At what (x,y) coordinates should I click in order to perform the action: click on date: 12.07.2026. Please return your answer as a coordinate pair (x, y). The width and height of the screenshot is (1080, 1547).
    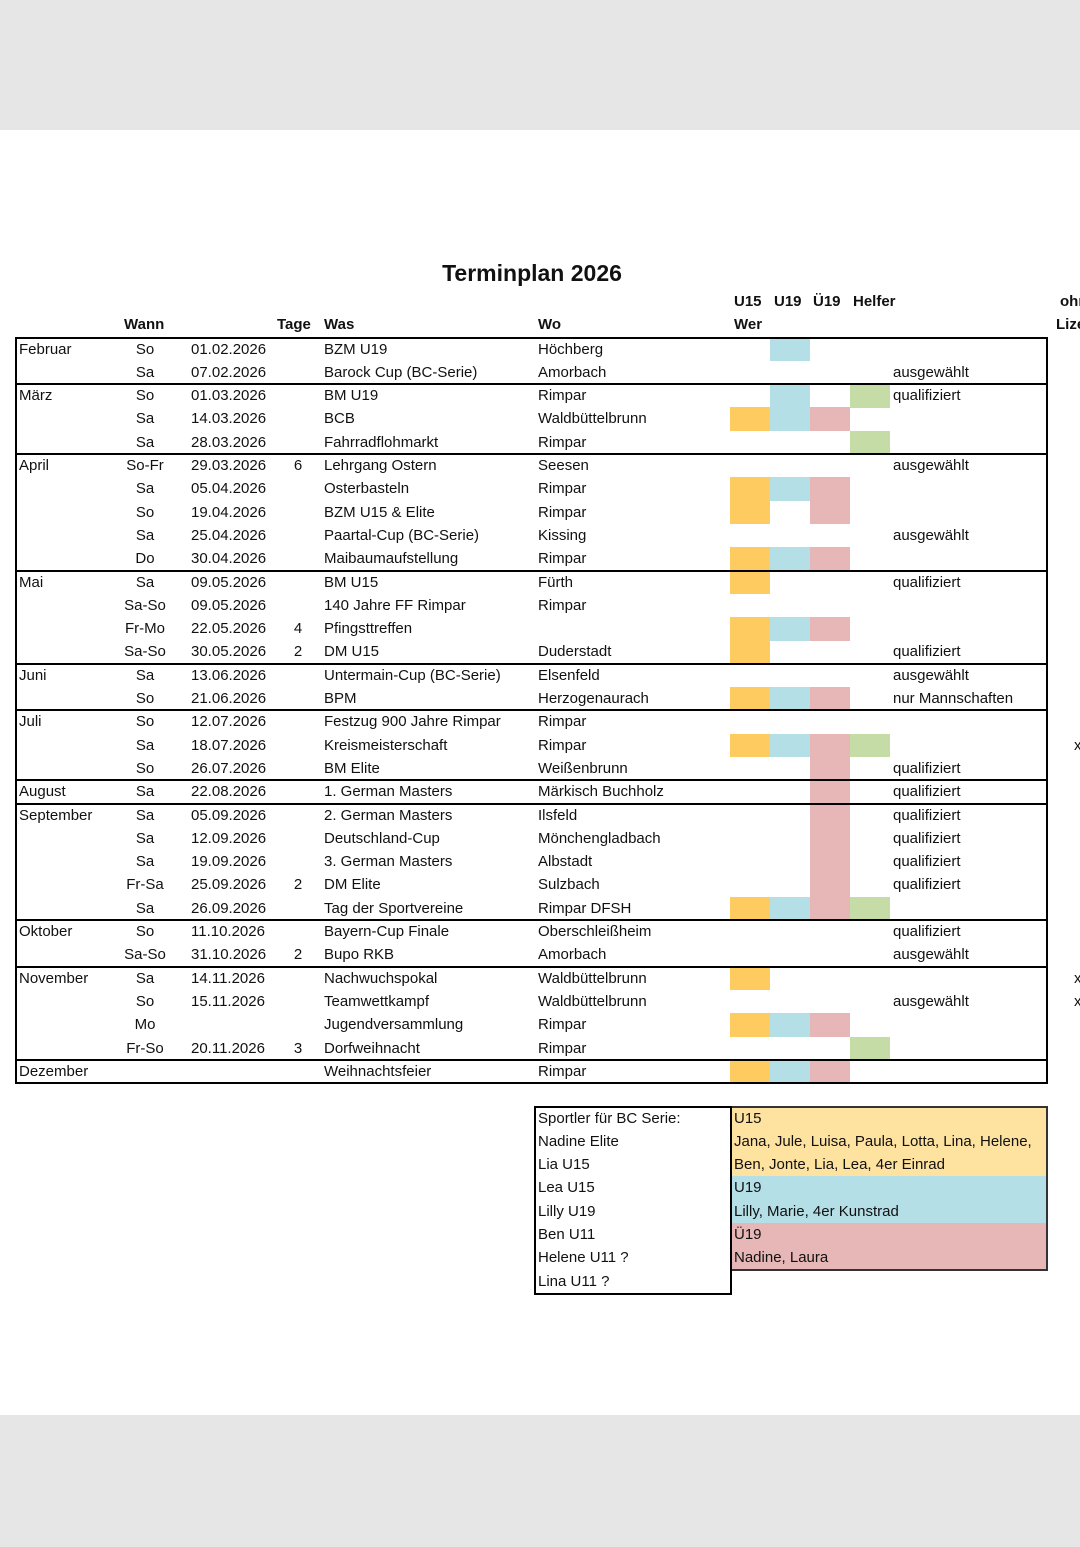
    Looking at the image, I should click on (229, 722).